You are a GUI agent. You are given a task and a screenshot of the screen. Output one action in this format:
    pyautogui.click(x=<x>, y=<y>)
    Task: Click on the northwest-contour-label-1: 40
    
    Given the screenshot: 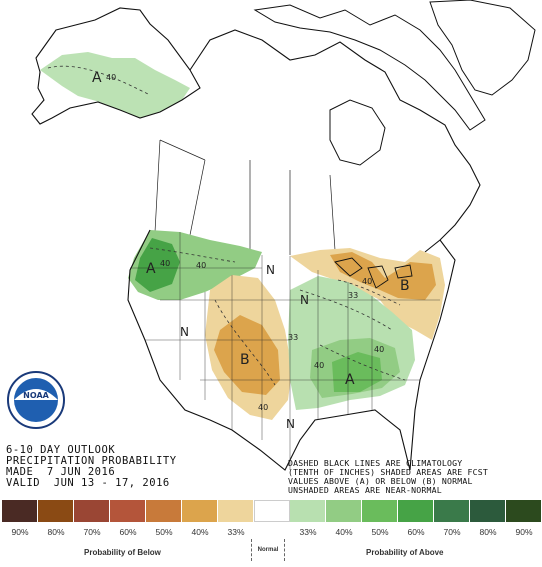 What is the action you would take?
    pyautogui.click(x=165, y=263)
    